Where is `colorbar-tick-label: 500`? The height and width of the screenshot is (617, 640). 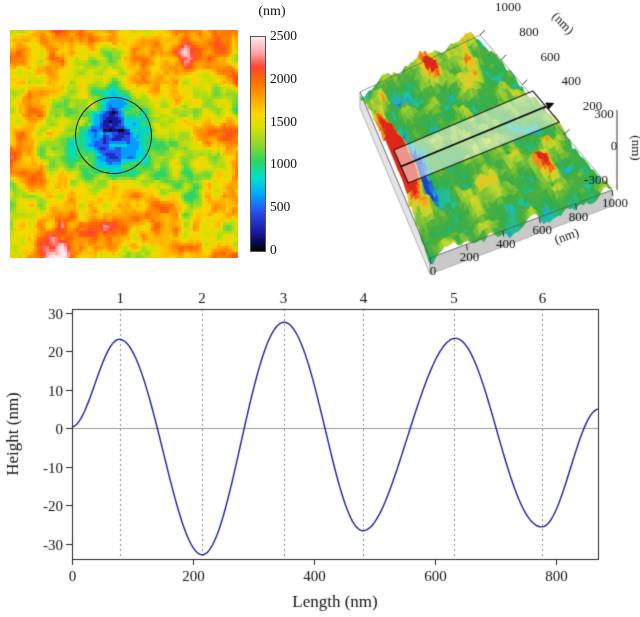
colorbar-tick-label: 500 is located at coordinates (280, 207).